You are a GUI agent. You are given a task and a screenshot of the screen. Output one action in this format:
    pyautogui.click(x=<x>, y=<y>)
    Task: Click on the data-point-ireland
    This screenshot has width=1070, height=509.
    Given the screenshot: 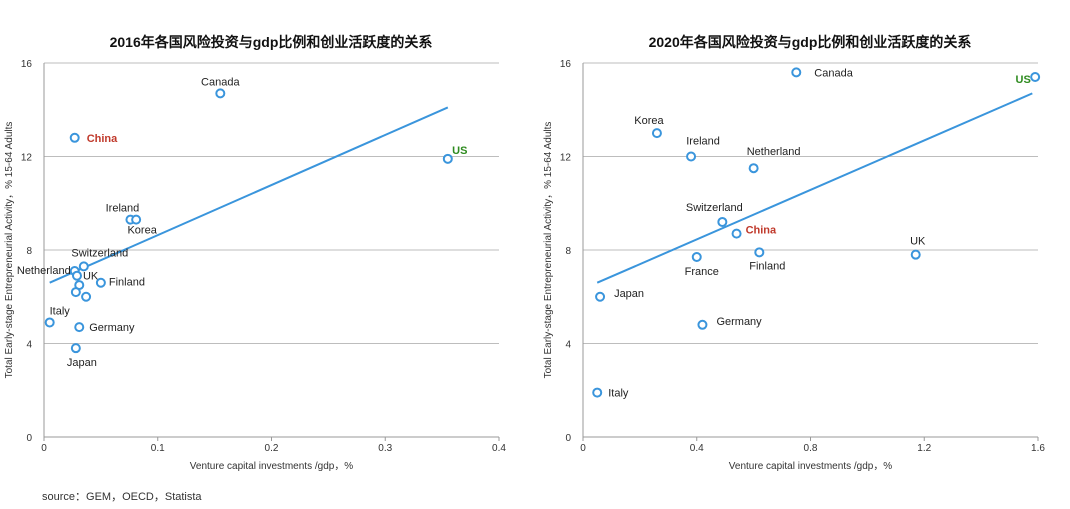 What is the action you would take?
    pyautogui.click(x=691, y=156)
    